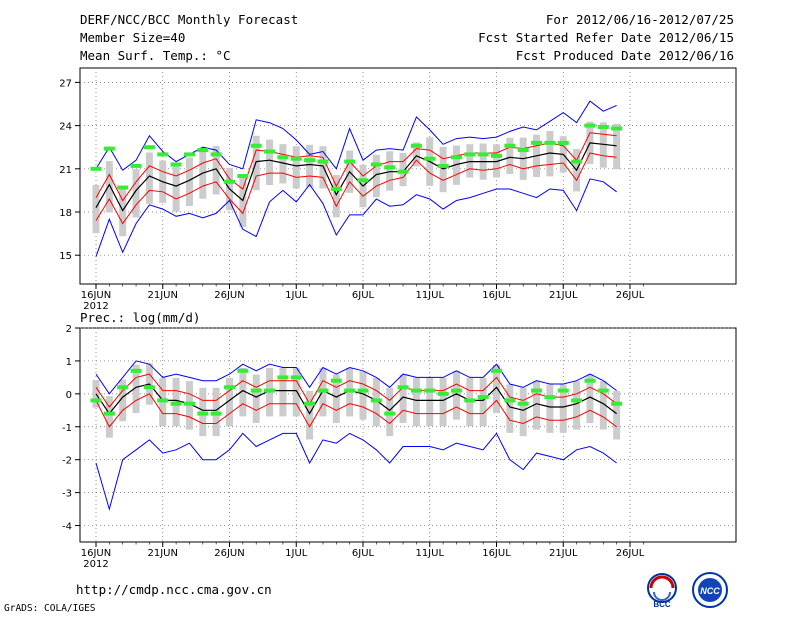  Describe the element at coordinates (662, 604) in the screenshot. I see `bcc-logo-text: BCC` at that location.